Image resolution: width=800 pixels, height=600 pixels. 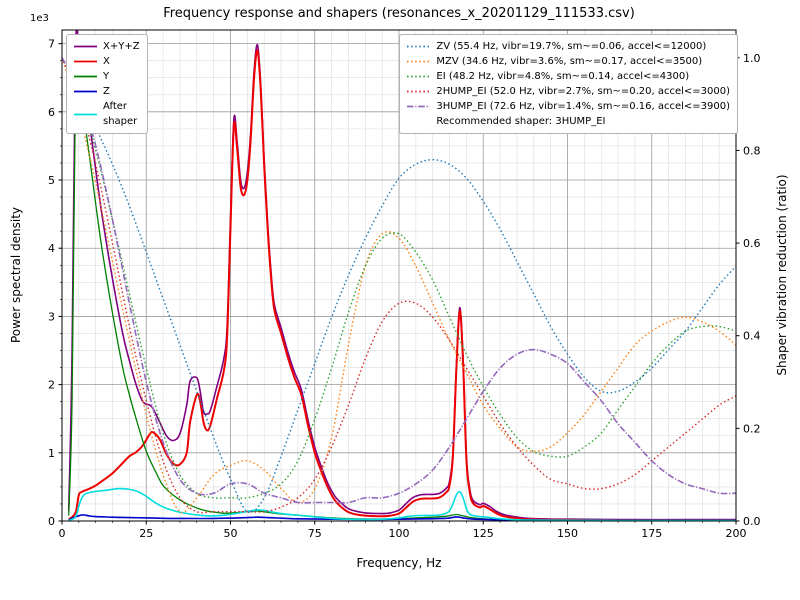 I want to click on svg-text: 4, so click(x=51, y=248).